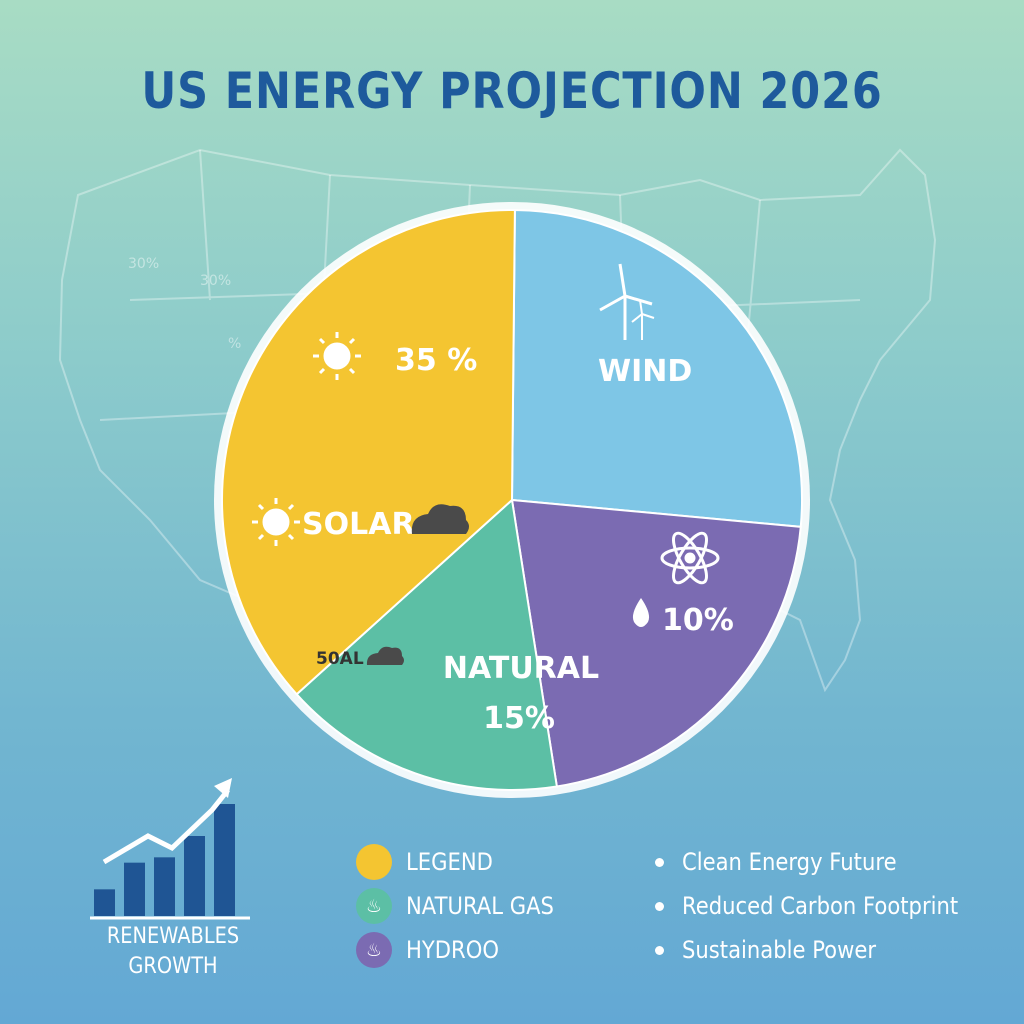  What do you see at coordinates (166, 826) in the screenshot?
I see `trend-arrow-icon` at bounding box center [166, 826].